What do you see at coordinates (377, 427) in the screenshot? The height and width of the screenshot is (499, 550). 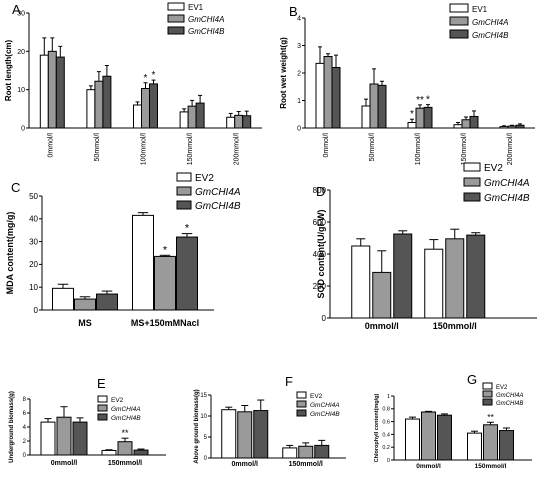 I see `y-axis-label: Chlorophyll content(mg/g)` at bounding box center [377, 427].